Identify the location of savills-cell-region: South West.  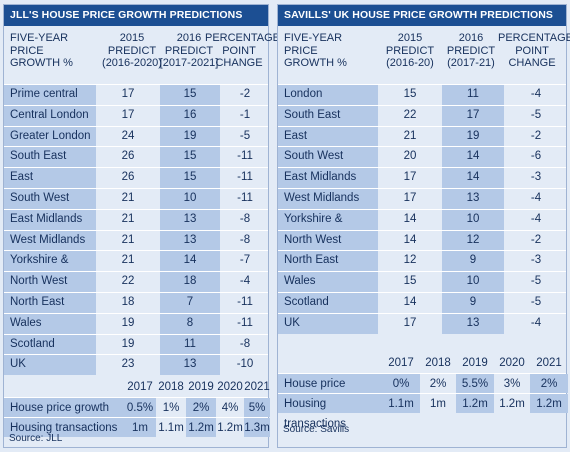
(328, 157).